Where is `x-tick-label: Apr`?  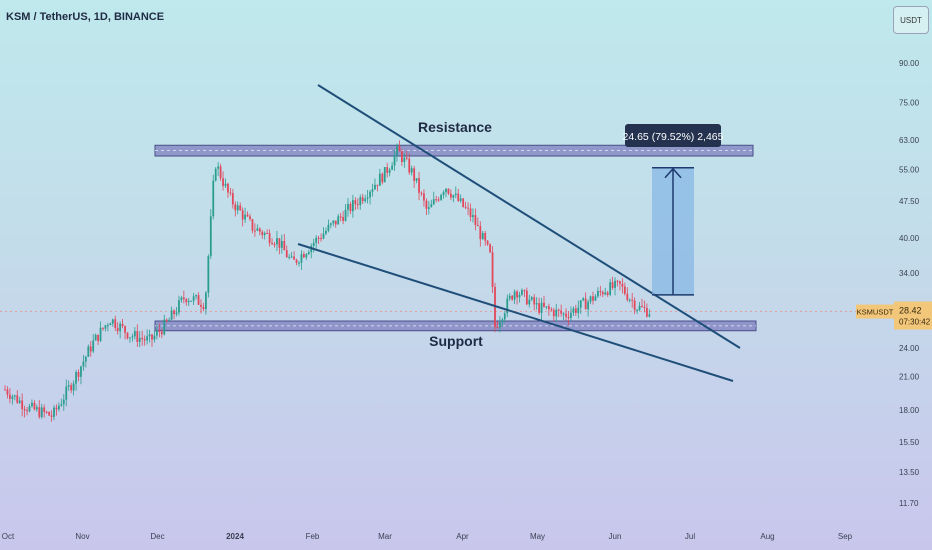
x-tick-label: Apr is located at coordinates (462, 536).